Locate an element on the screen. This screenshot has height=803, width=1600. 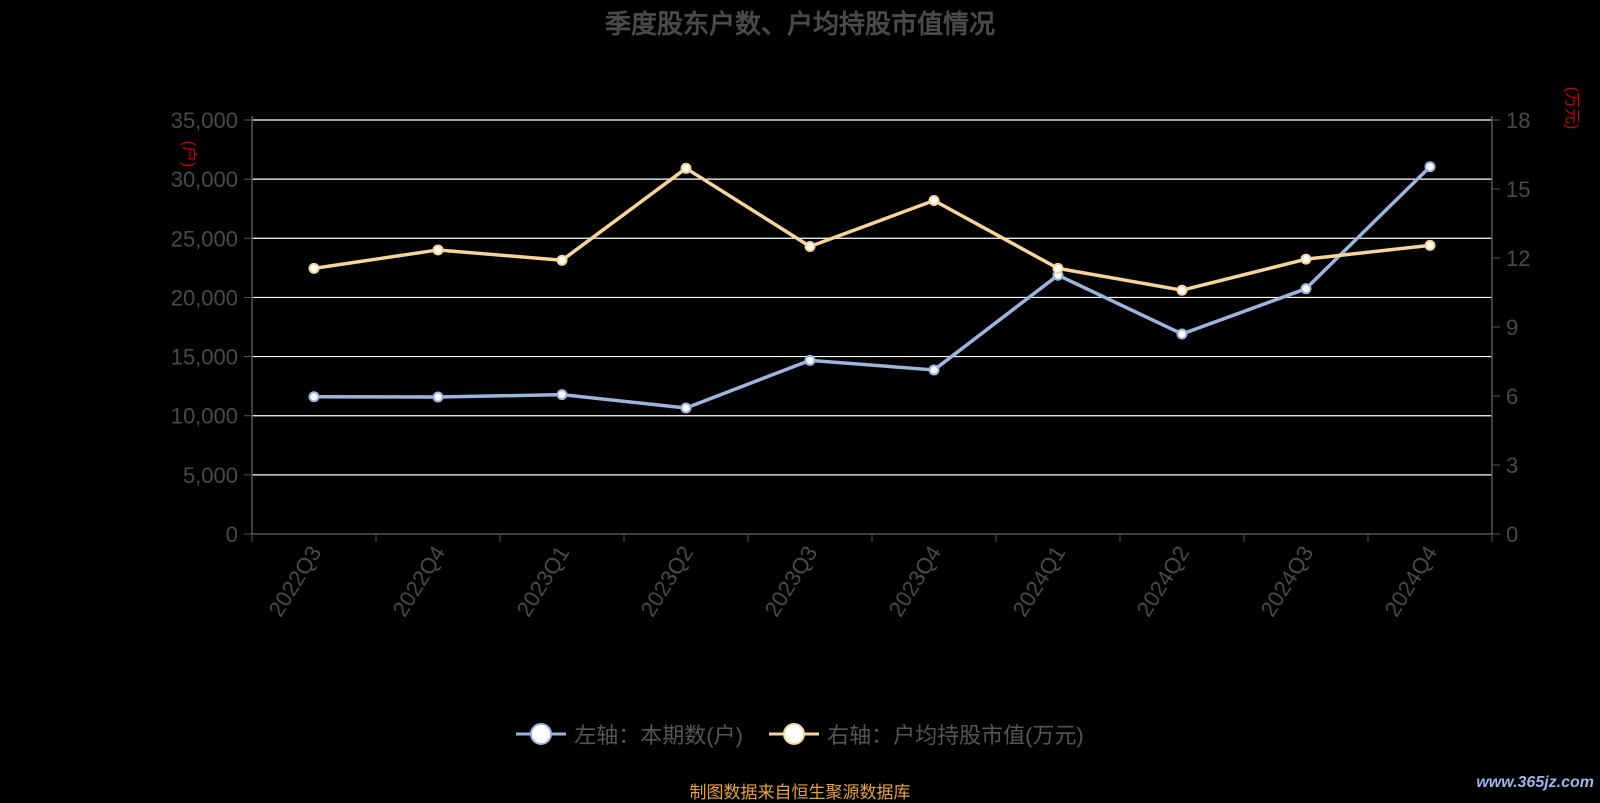
right-axis-tick-label: 0 is located at coordinates (1512, 534).